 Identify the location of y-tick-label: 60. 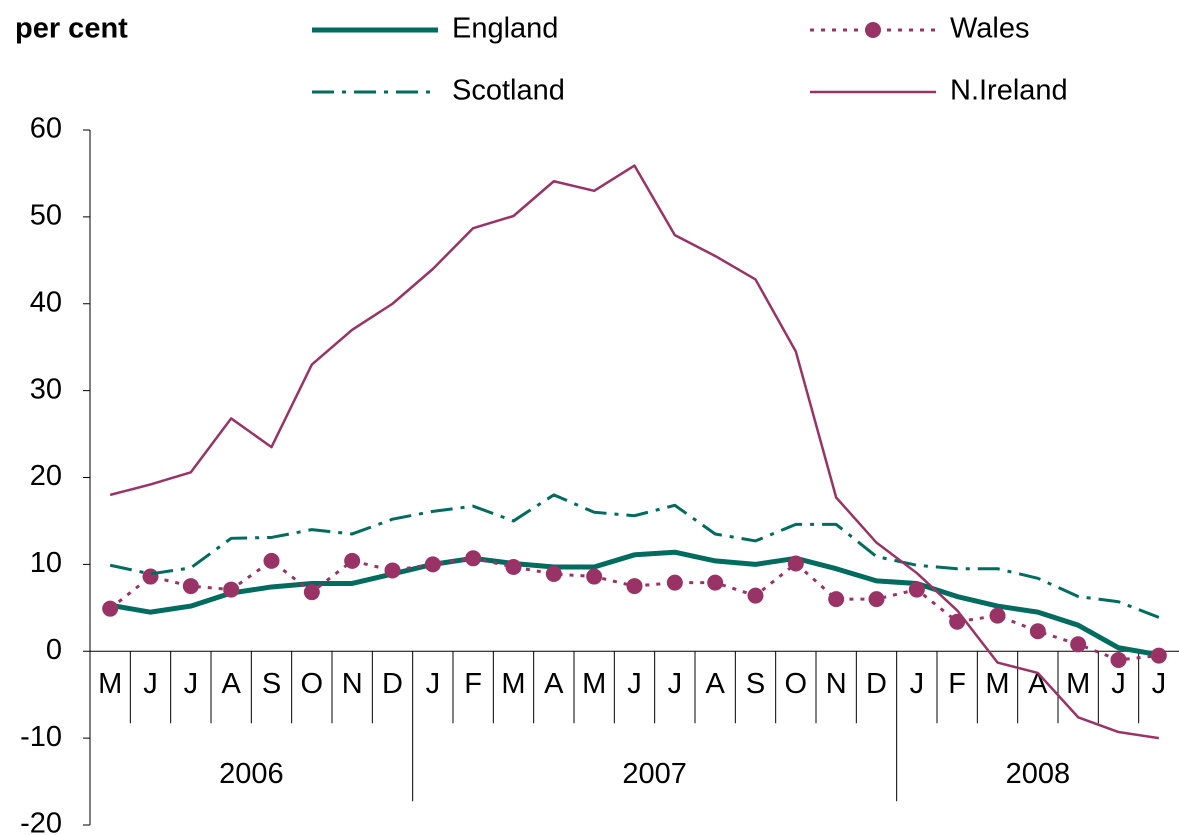
(46, 129).